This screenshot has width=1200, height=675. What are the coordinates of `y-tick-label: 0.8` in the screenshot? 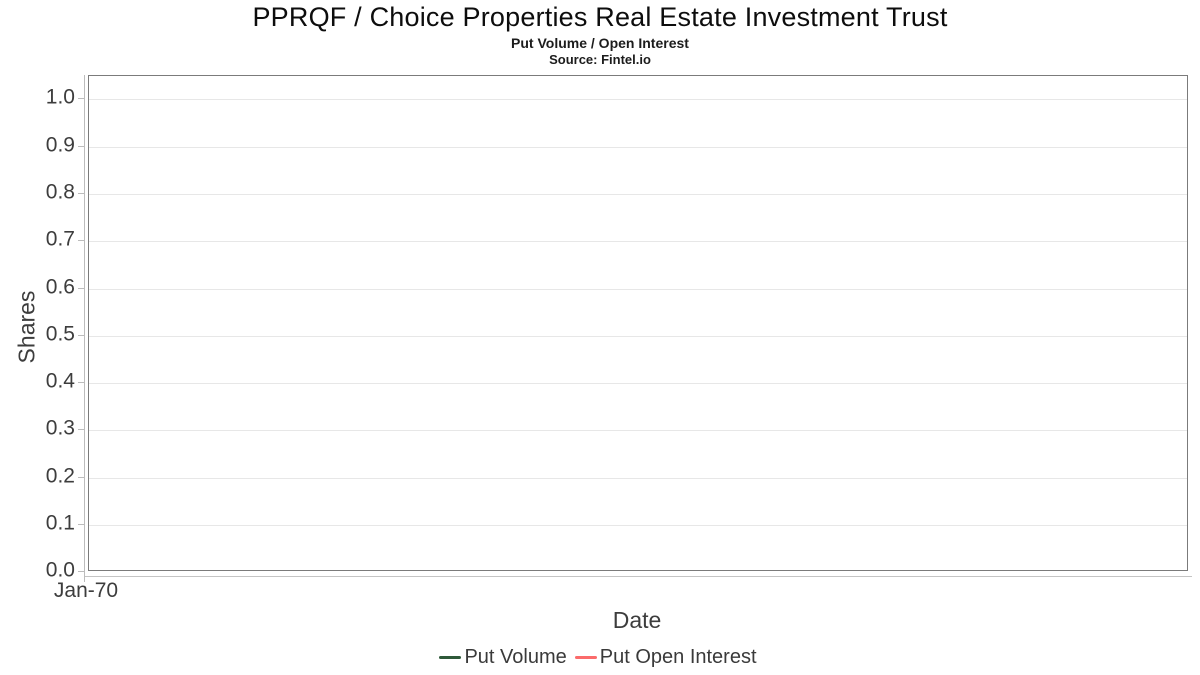 It's located at (60, 192).